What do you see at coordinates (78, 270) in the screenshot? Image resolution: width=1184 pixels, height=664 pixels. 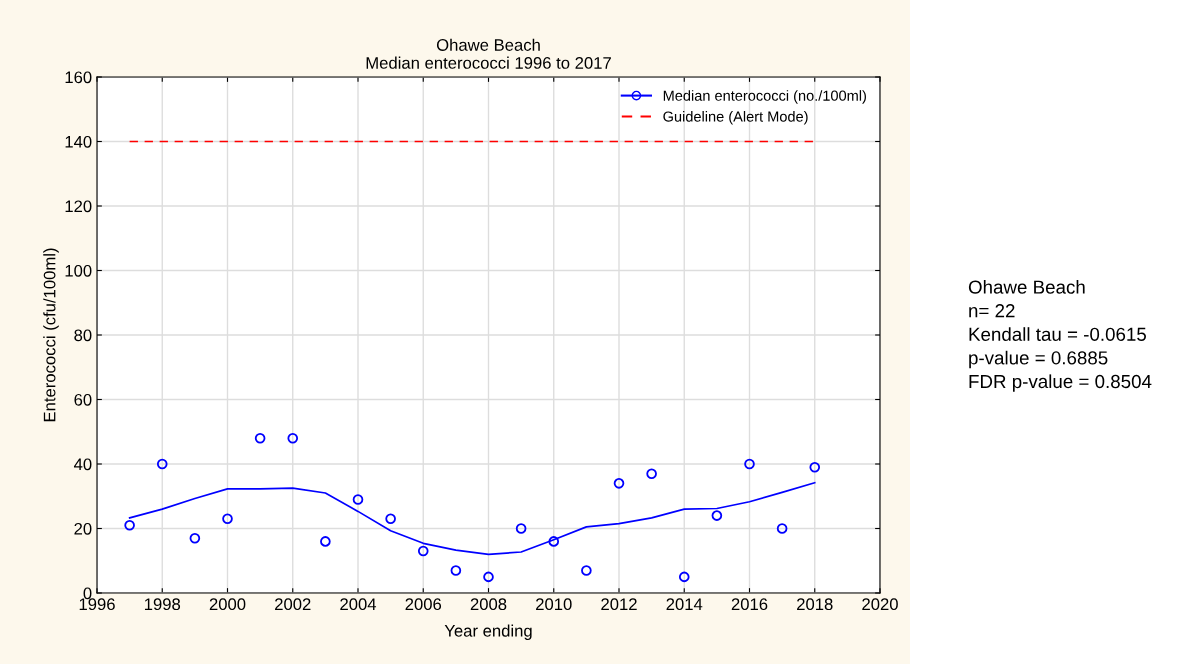 I see `y-tick-label: 100` at bounding box center [78, 270].